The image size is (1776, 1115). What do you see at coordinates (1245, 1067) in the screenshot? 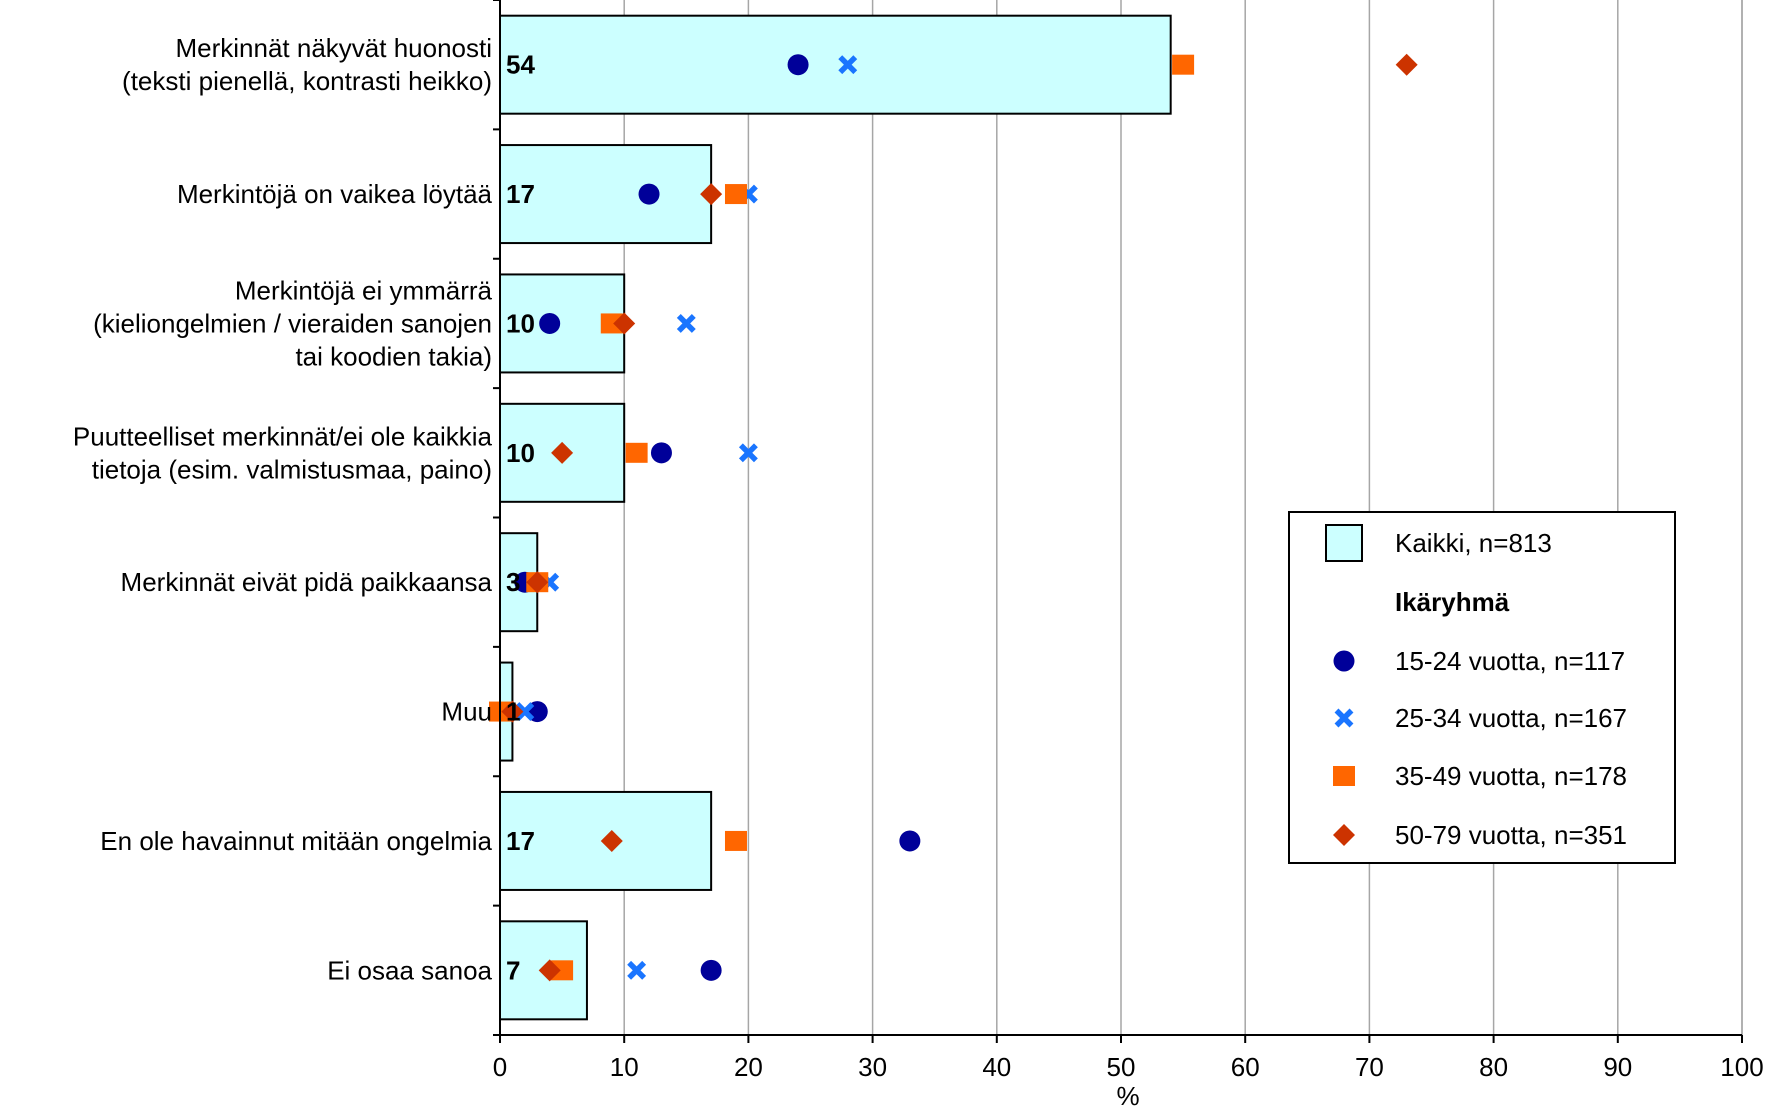
I see `x-tick-label: 60` at bounding box center [1245, 1067].